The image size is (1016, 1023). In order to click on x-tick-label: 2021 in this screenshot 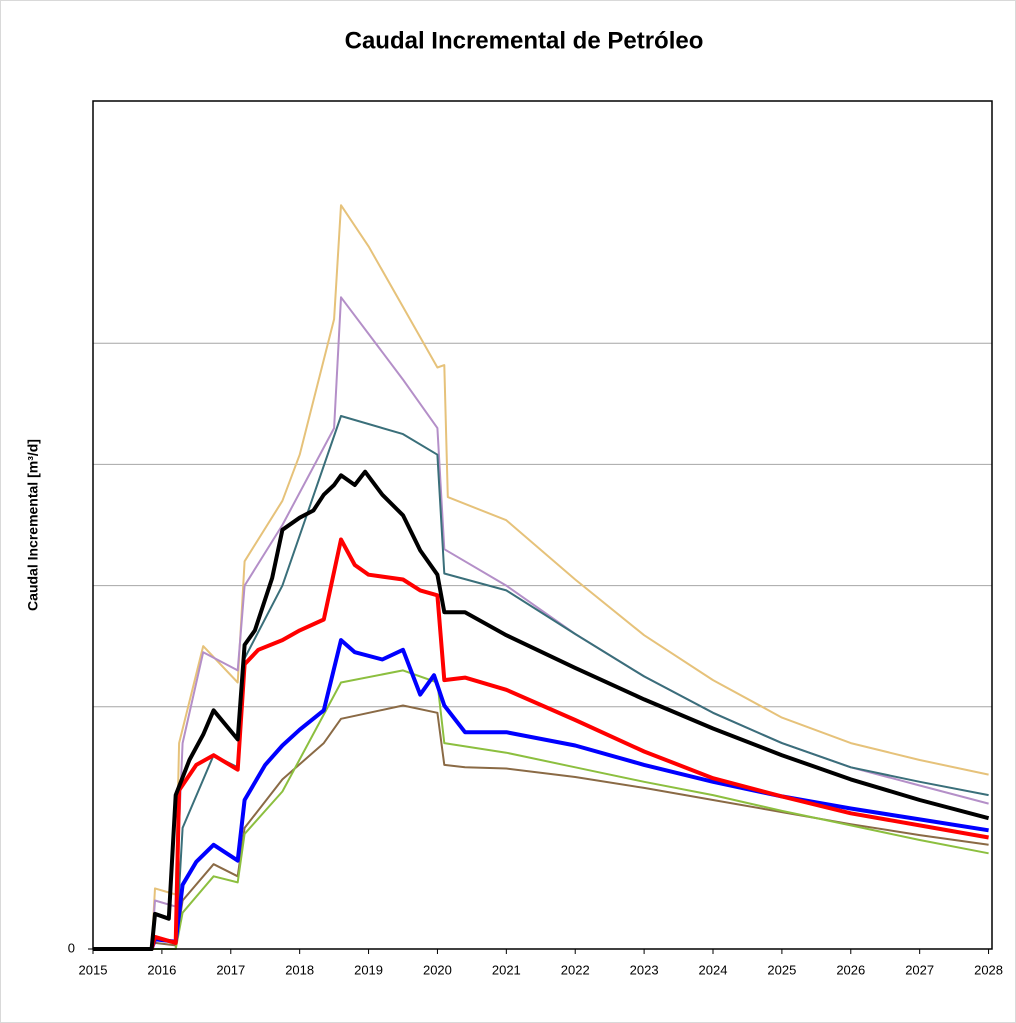, I will do `click(506, 969)`.